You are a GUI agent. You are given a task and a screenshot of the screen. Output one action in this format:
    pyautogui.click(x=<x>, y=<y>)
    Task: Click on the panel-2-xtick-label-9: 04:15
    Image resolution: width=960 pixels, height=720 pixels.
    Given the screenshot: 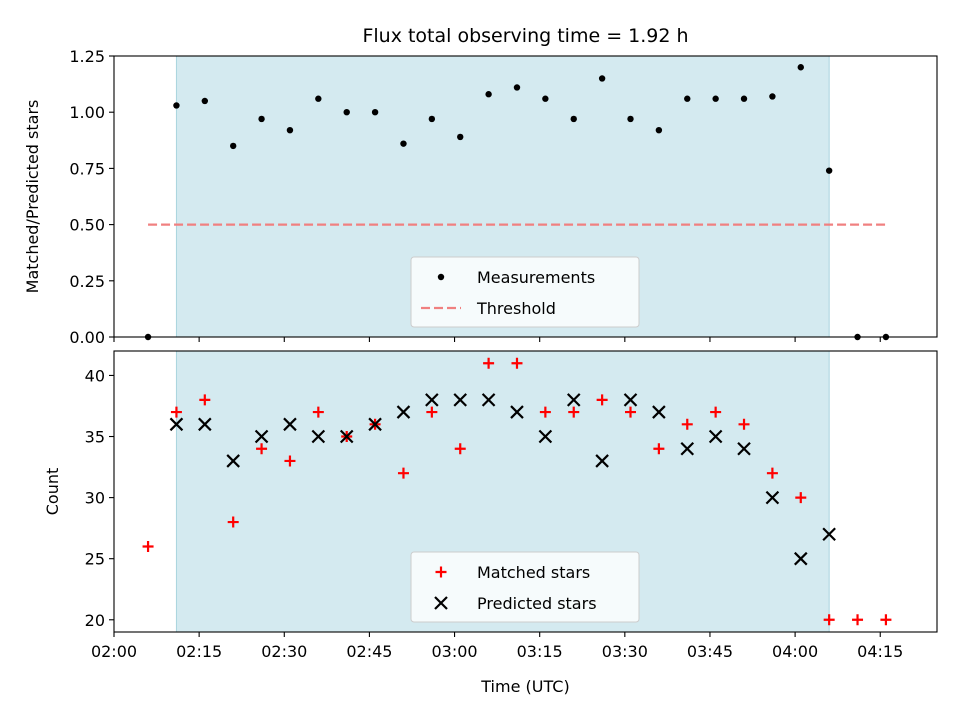 What is the action you would take?
    pyautogui.click(x=880, y=651)
    